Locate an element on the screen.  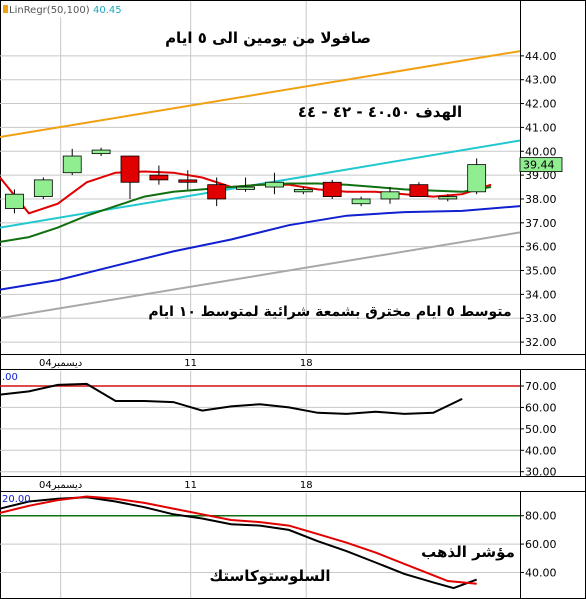
line-channel-lower is located at coordinates (260, 275).